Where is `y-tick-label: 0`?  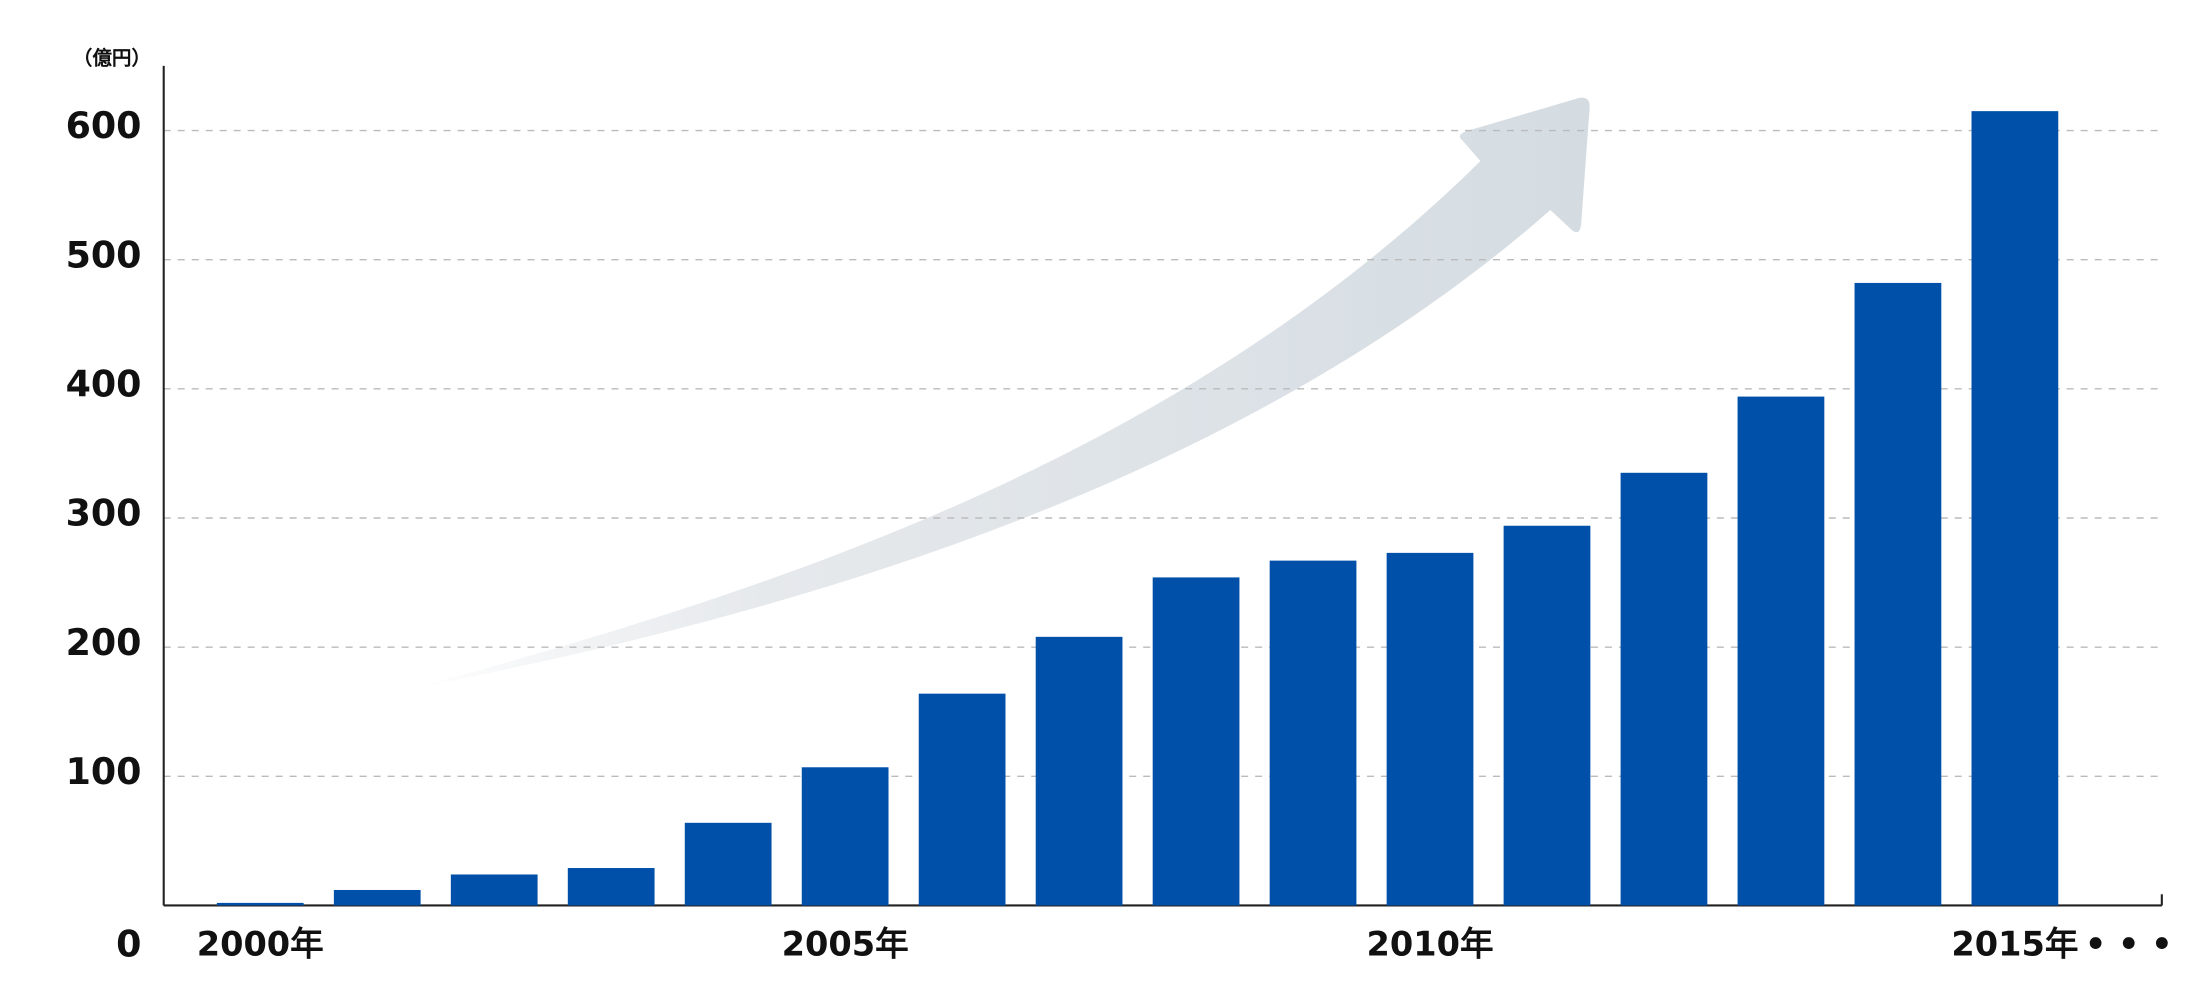
y-tick-label: 0 is located at coordinates (128, 944).